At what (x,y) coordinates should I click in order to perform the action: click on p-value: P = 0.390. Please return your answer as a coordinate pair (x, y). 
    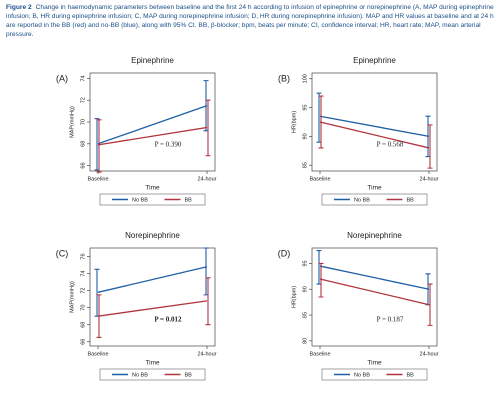
    Looking at the image, I should click on (168, 145).